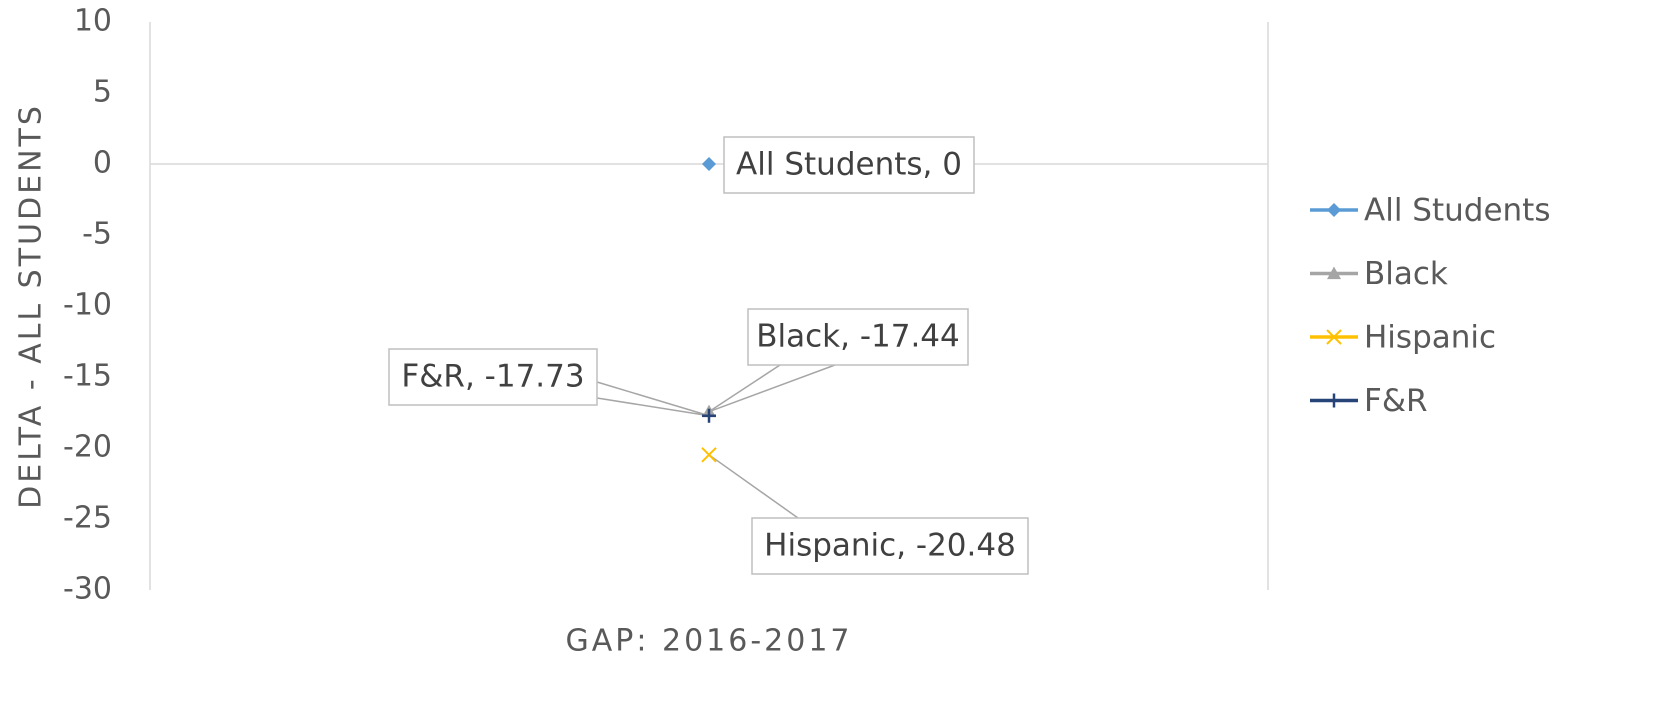 This screenshot has height=706, width=1671. Describe the element at coordinates (87, 589) in the screenshot. I see `y-tick-label: -30` at that location.